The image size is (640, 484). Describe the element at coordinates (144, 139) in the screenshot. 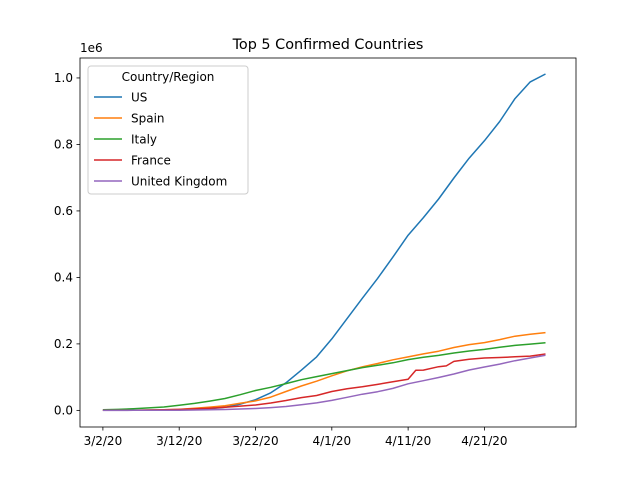

I see `legend-label-italy: Italy` at that location.